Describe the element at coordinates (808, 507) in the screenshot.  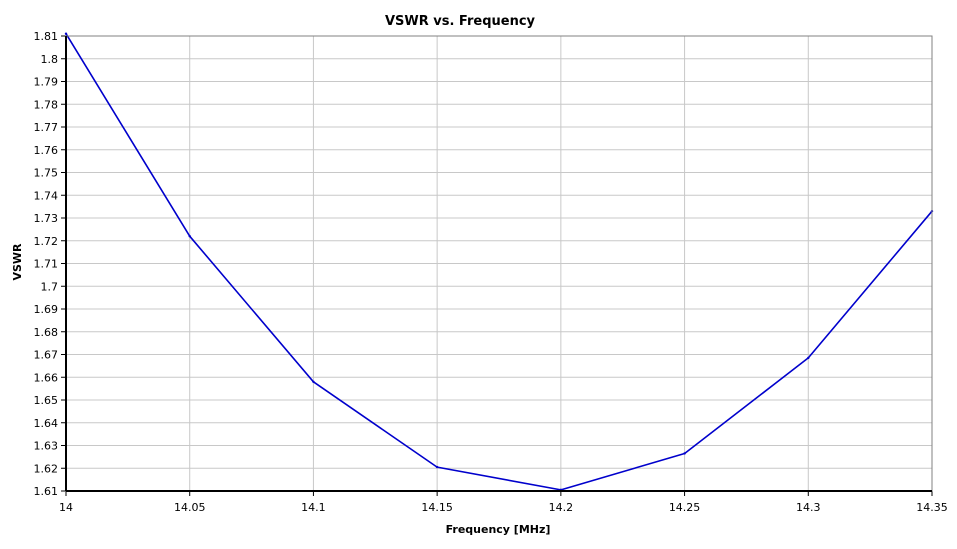
I see `x-tick-label: 14.3` at that location.